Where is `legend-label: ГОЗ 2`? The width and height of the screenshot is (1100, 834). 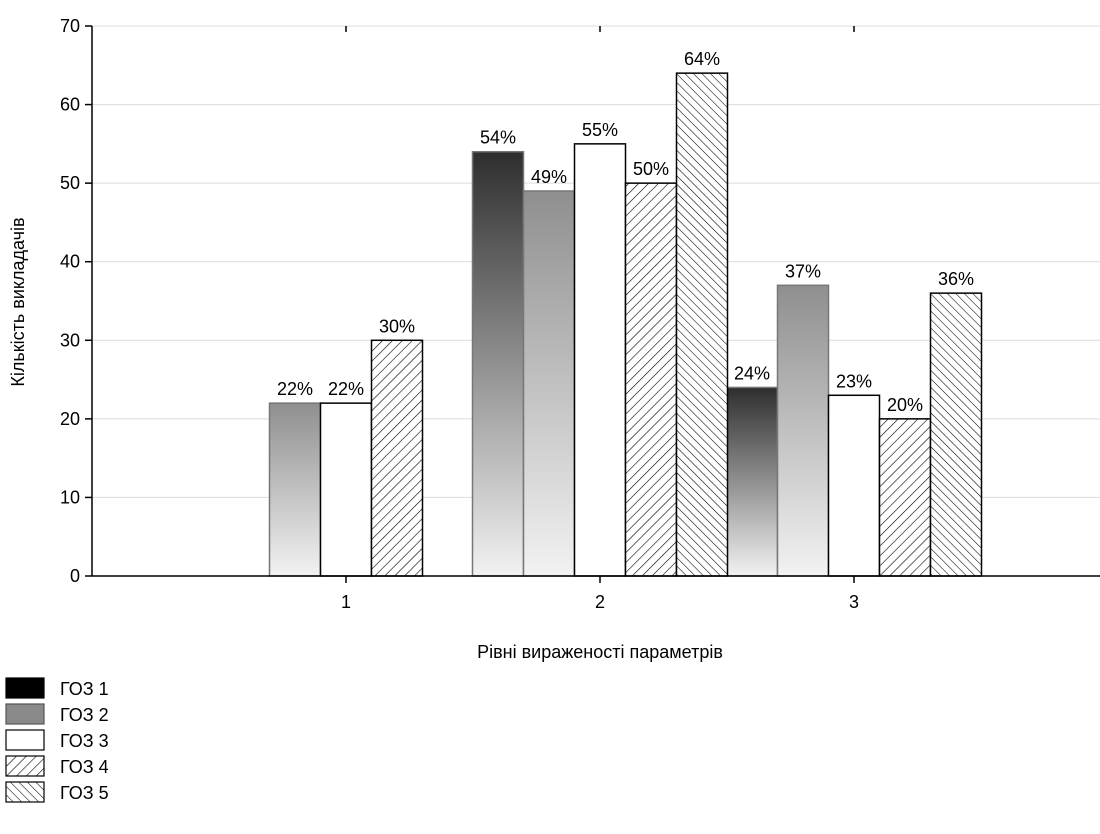 legend-label: ГОЗ 2 is located at coordinates (84, 715).